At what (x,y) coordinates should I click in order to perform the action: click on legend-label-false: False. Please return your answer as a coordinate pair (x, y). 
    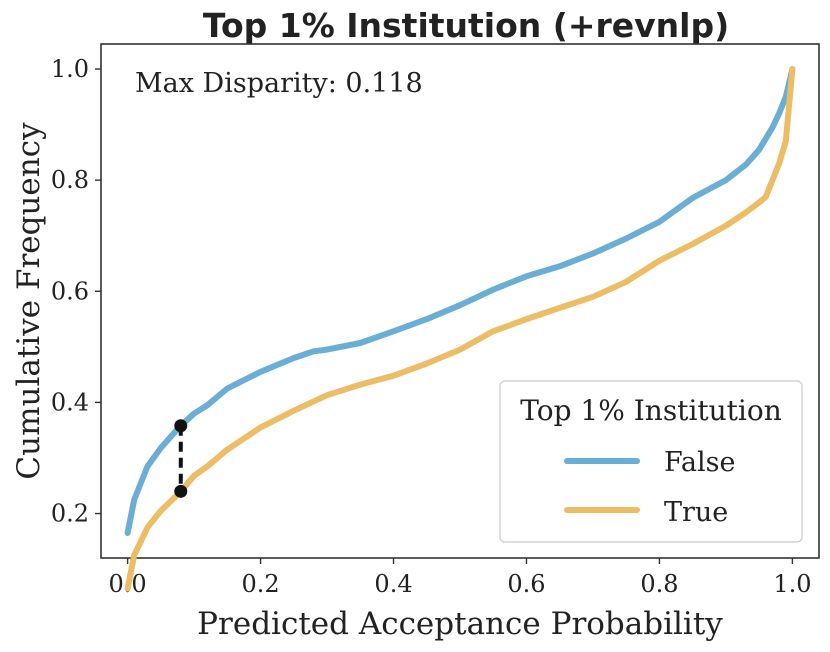
    Looking at the image, I should click on (699, 462).